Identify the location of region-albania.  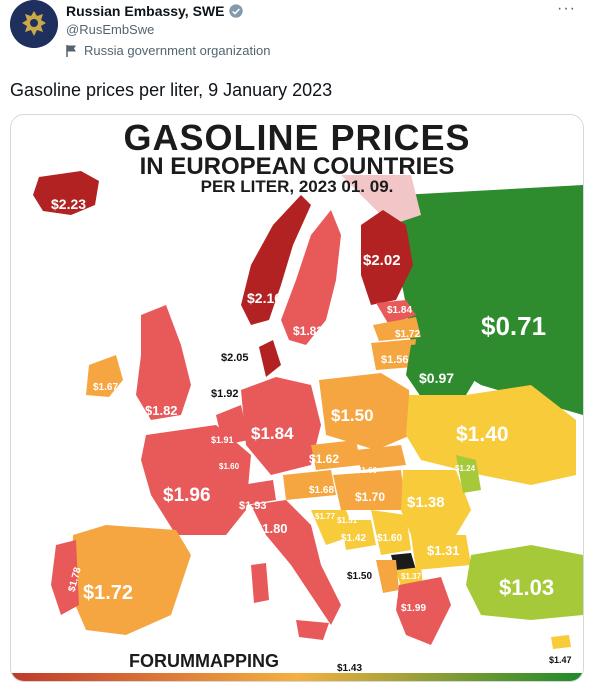
(387, 576).